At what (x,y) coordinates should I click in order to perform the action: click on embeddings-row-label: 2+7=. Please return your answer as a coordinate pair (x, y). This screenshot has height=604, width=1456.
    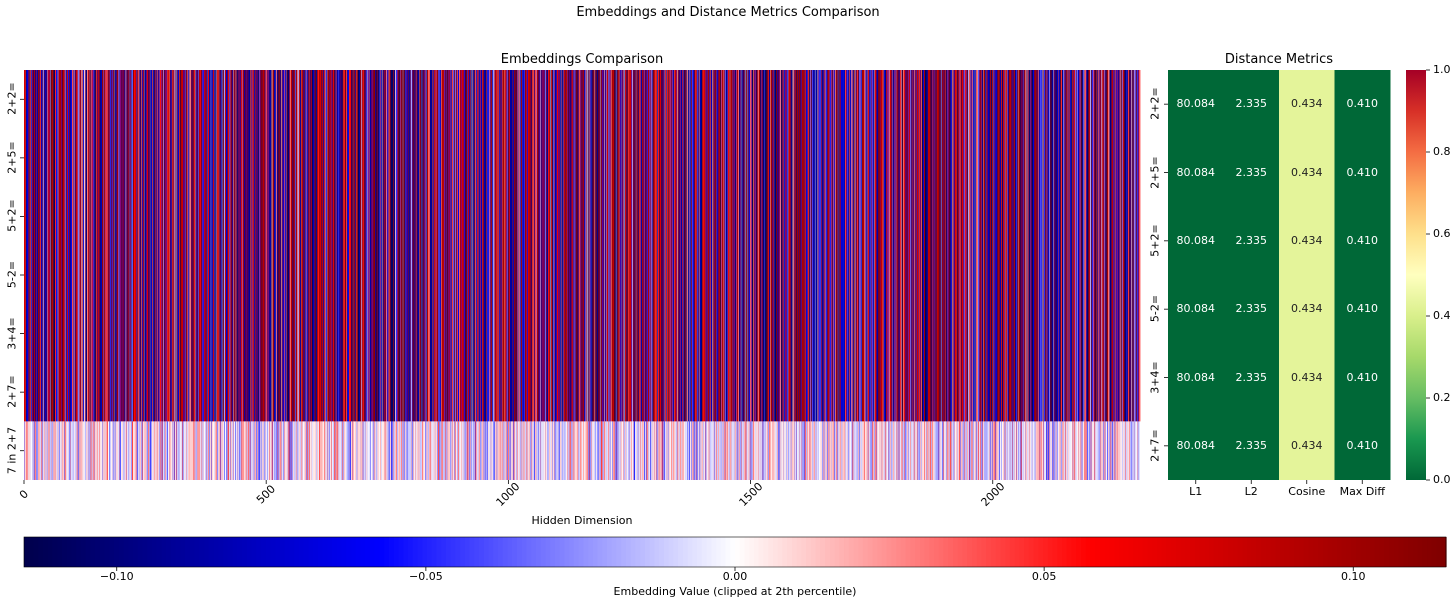
    Looking at the image, I should click on (12, 391).